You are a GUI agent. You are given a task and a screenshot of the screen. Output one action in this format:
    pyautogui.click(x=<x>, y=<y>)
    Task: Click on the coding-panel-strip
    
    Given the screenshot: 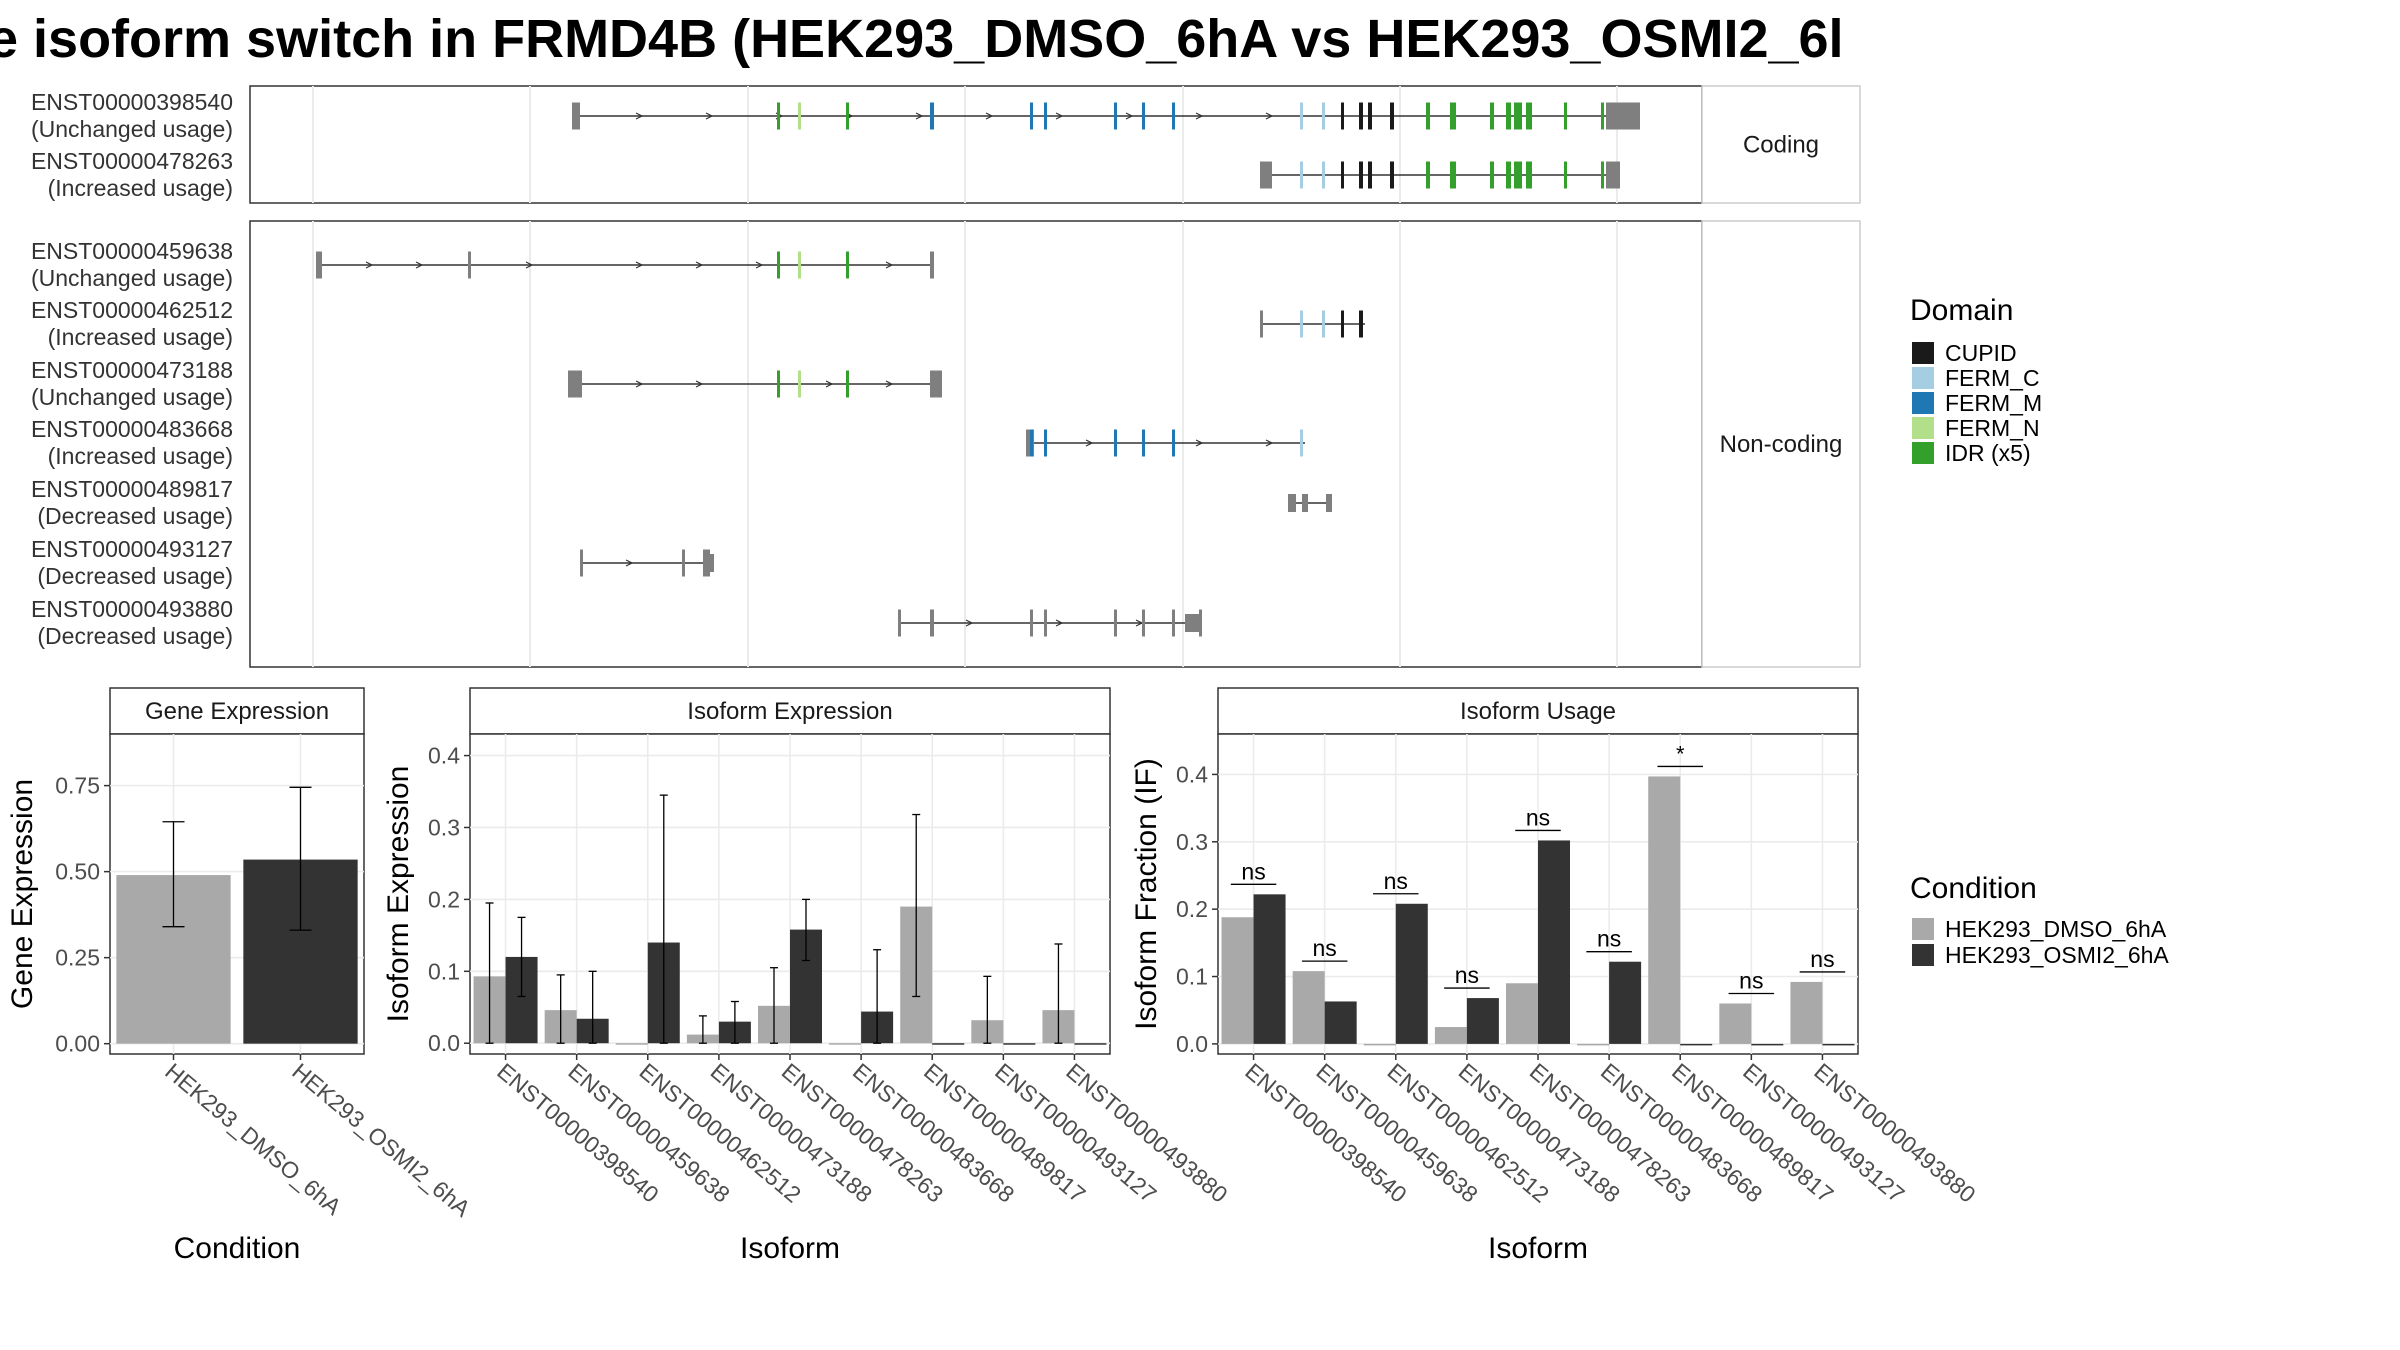 What is the action you would take?
    pyautogui.click(x=1781, y=144)
    